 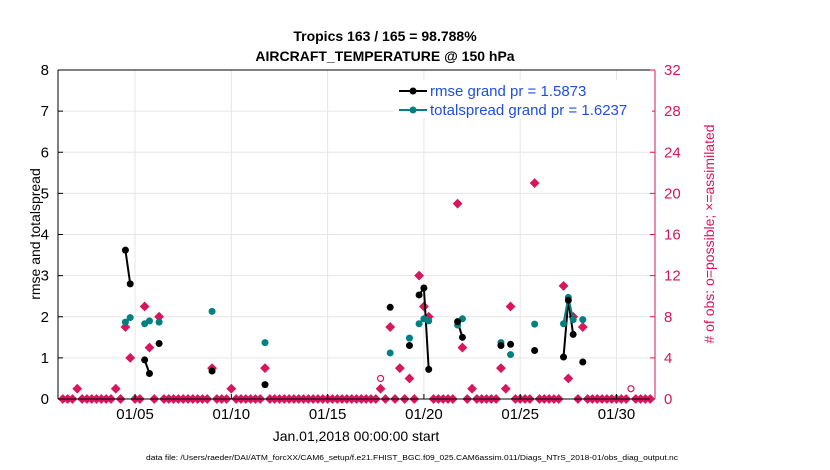 What do you see at coordinates (45, 317) in the screenshot?
I see `y-left-tick-label: 2` at bounding box center [45, 317].